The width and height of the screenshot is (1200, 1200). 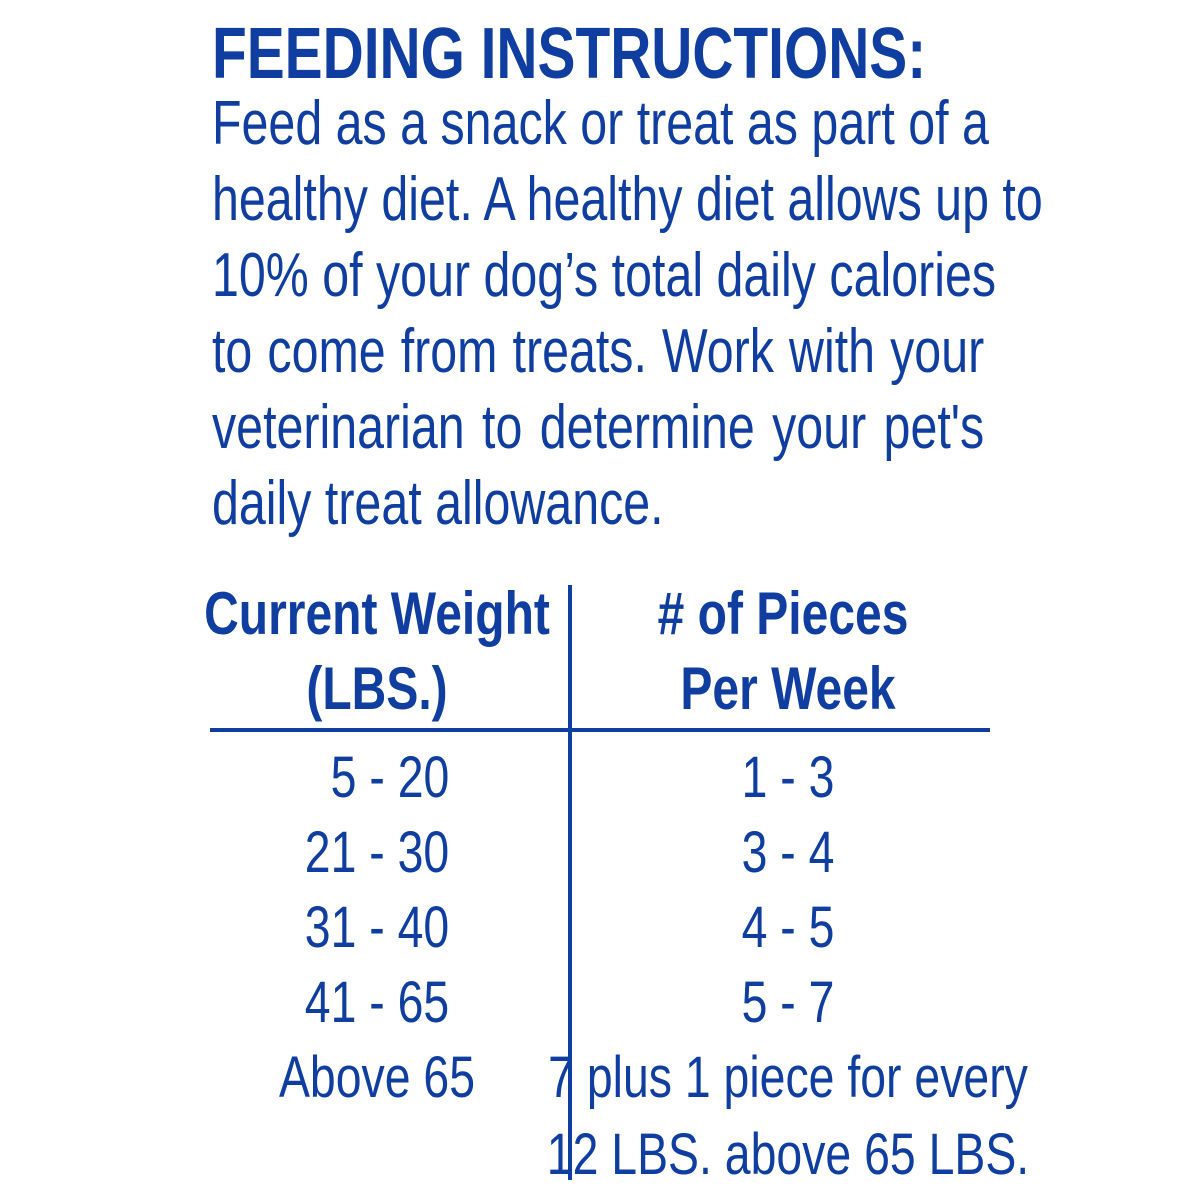 I want to click on body-line: daily treat allowance., so click(x=438, y=503).